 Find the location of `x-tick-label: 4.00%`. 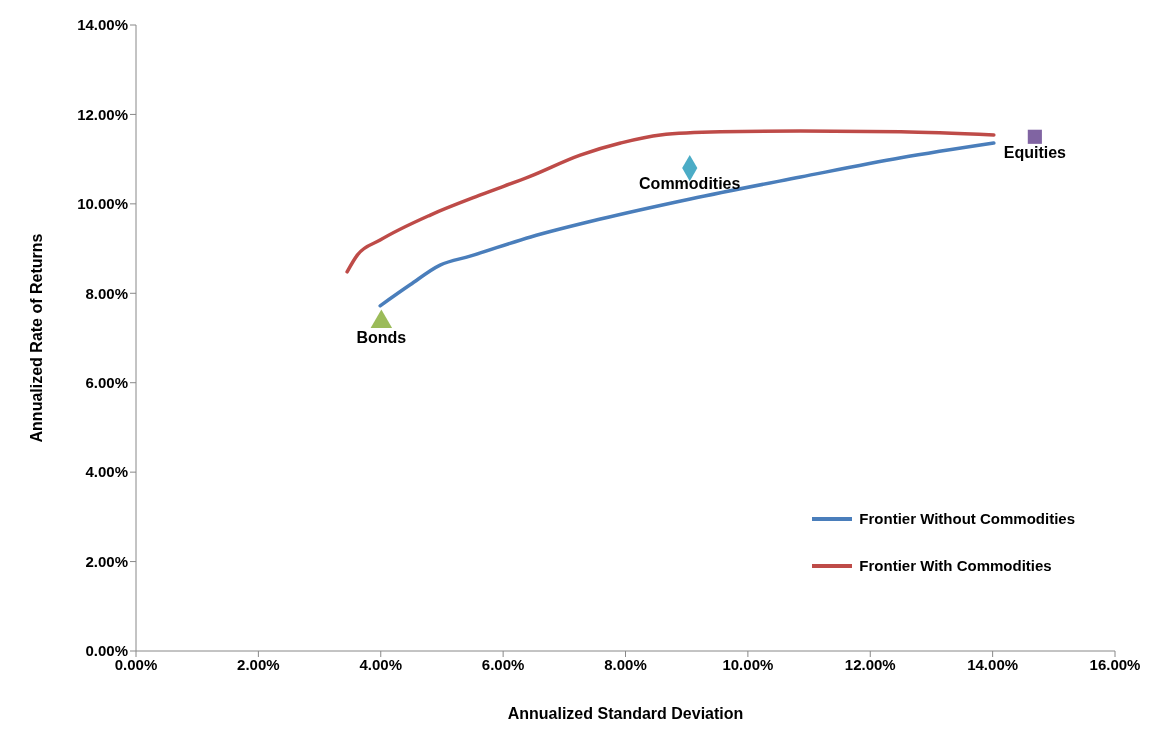

x-tick-label: 4.00% is located at coordinates (381, 664).